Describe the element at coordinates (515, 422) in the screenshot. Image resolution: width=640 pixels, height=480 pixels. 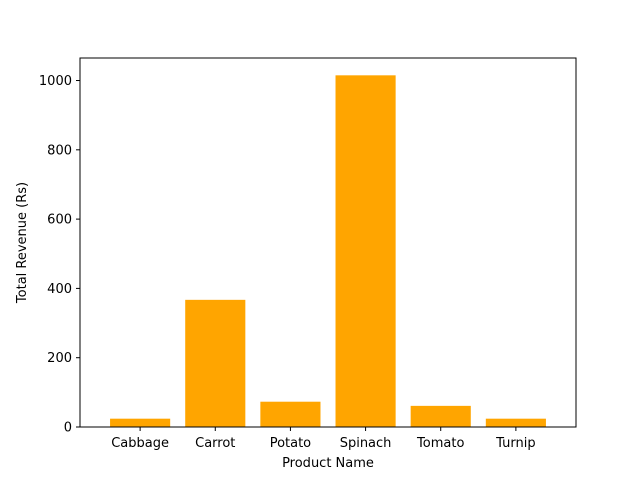
I see `bar-turnip` at that location.